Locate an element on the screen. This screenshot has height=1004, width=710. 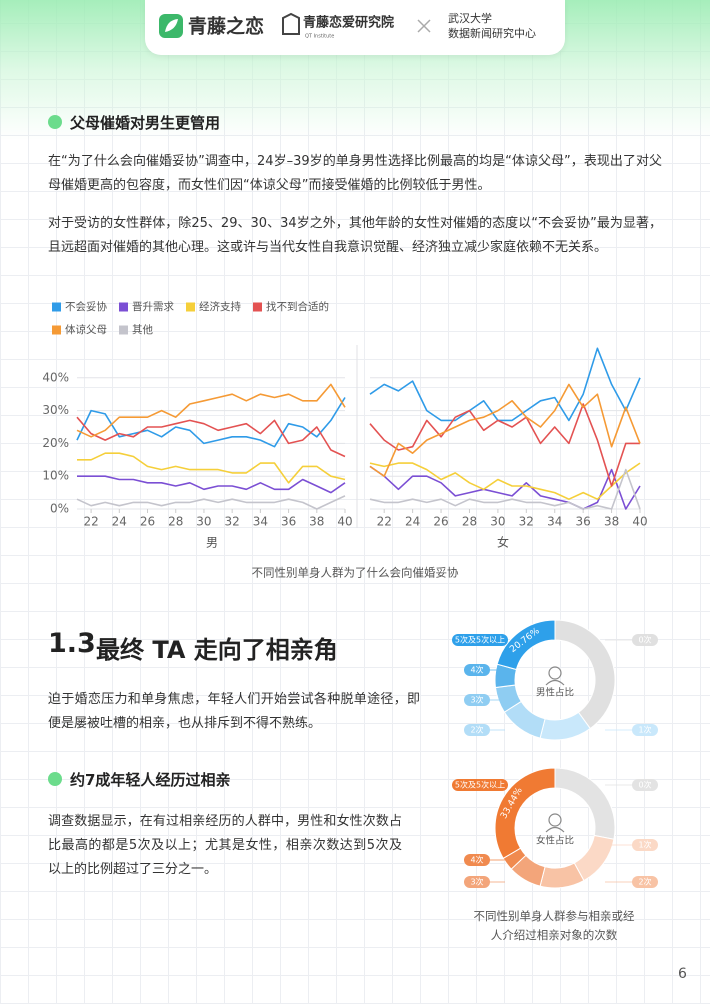
section-heading: 父母催婚对男生更管用 is located at coordinates (145, 123).